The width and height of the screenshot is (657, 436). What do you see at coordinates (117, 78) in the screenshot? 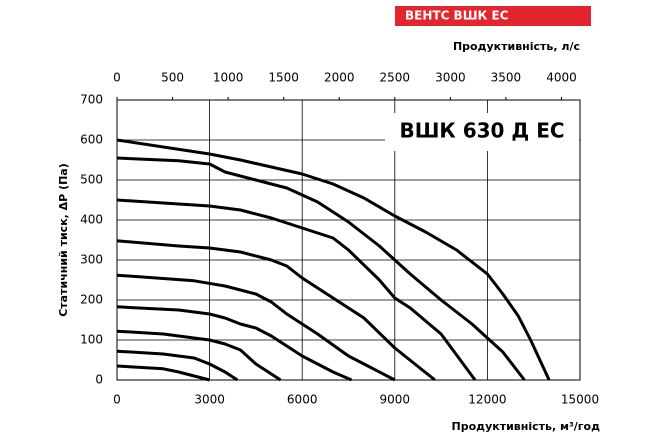
I see `x2-tick-label: 0` at bounding box center [117, 78].